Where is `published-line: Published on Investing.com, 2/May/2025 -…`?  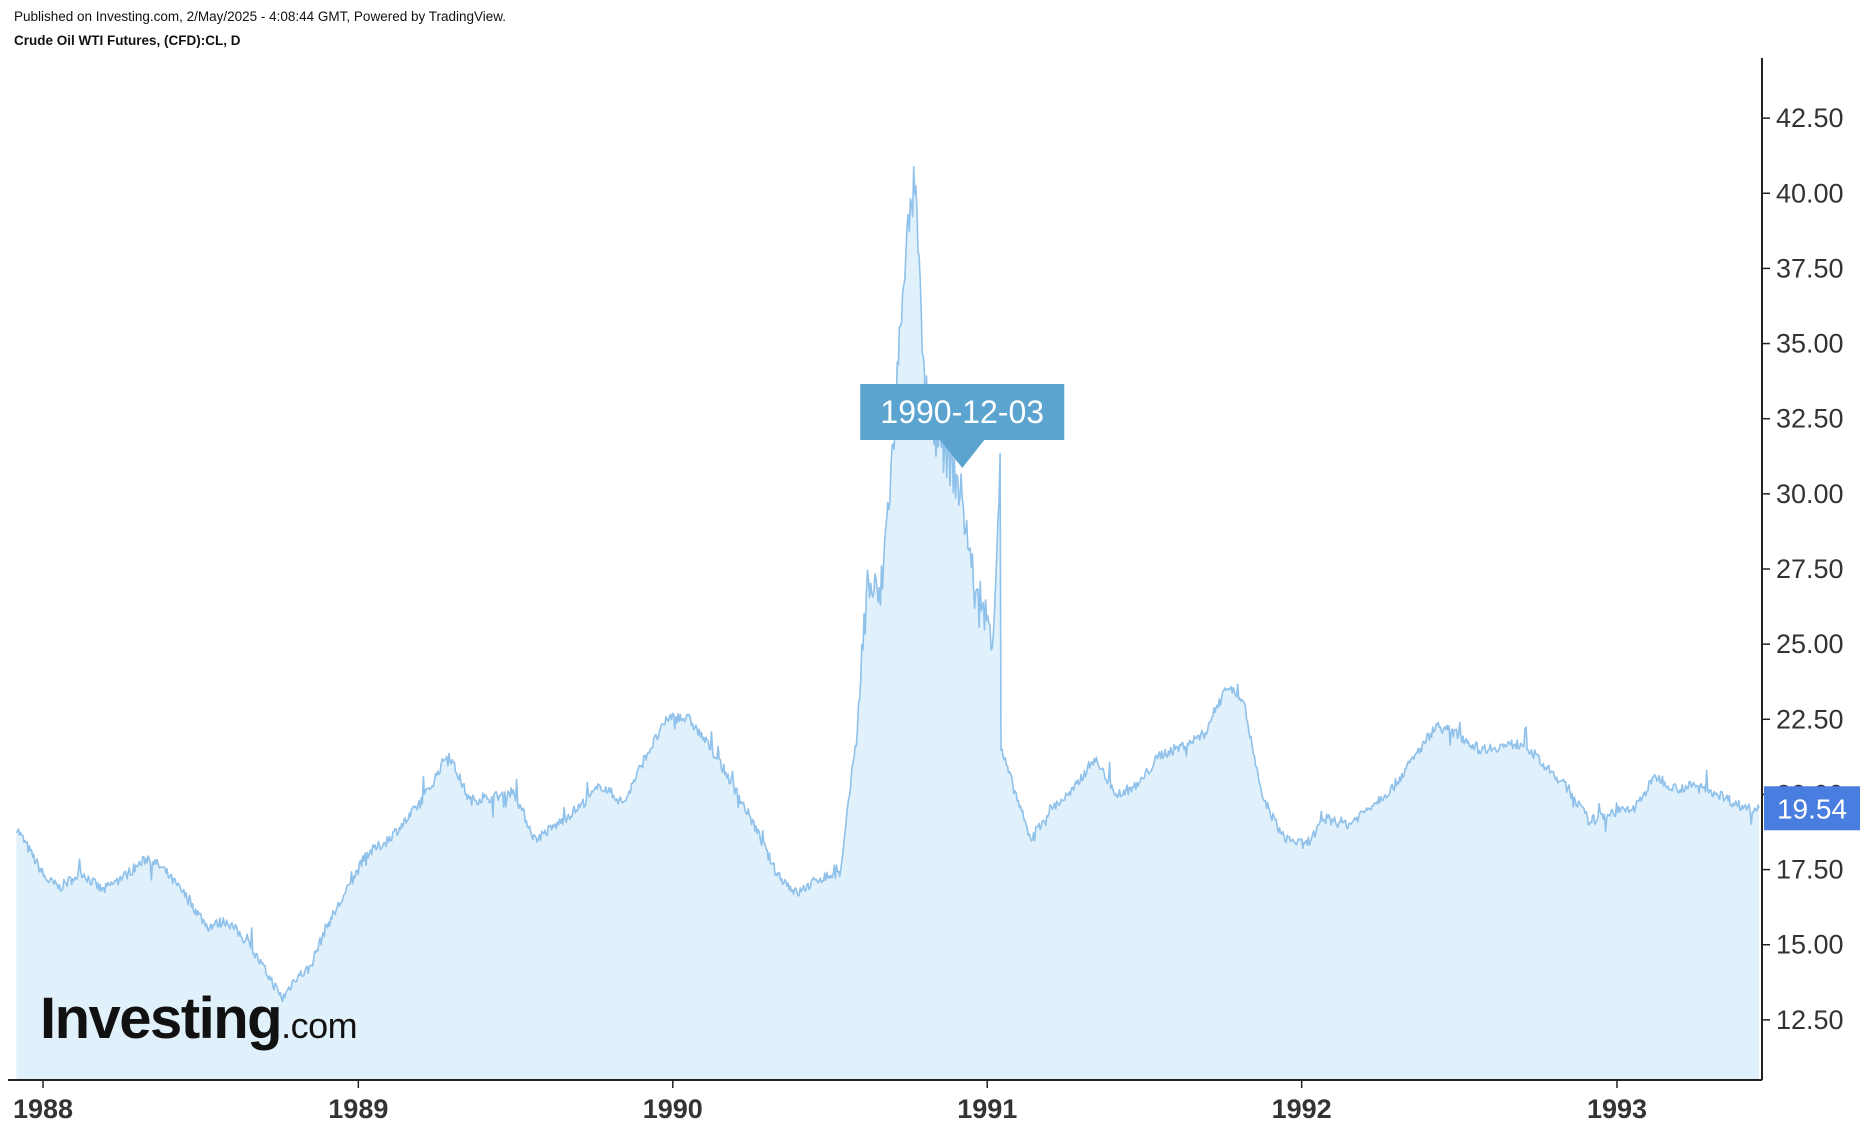 published-line: Published on Investing.com, 2/May/2025 -… is located at coordinates (260, 16).